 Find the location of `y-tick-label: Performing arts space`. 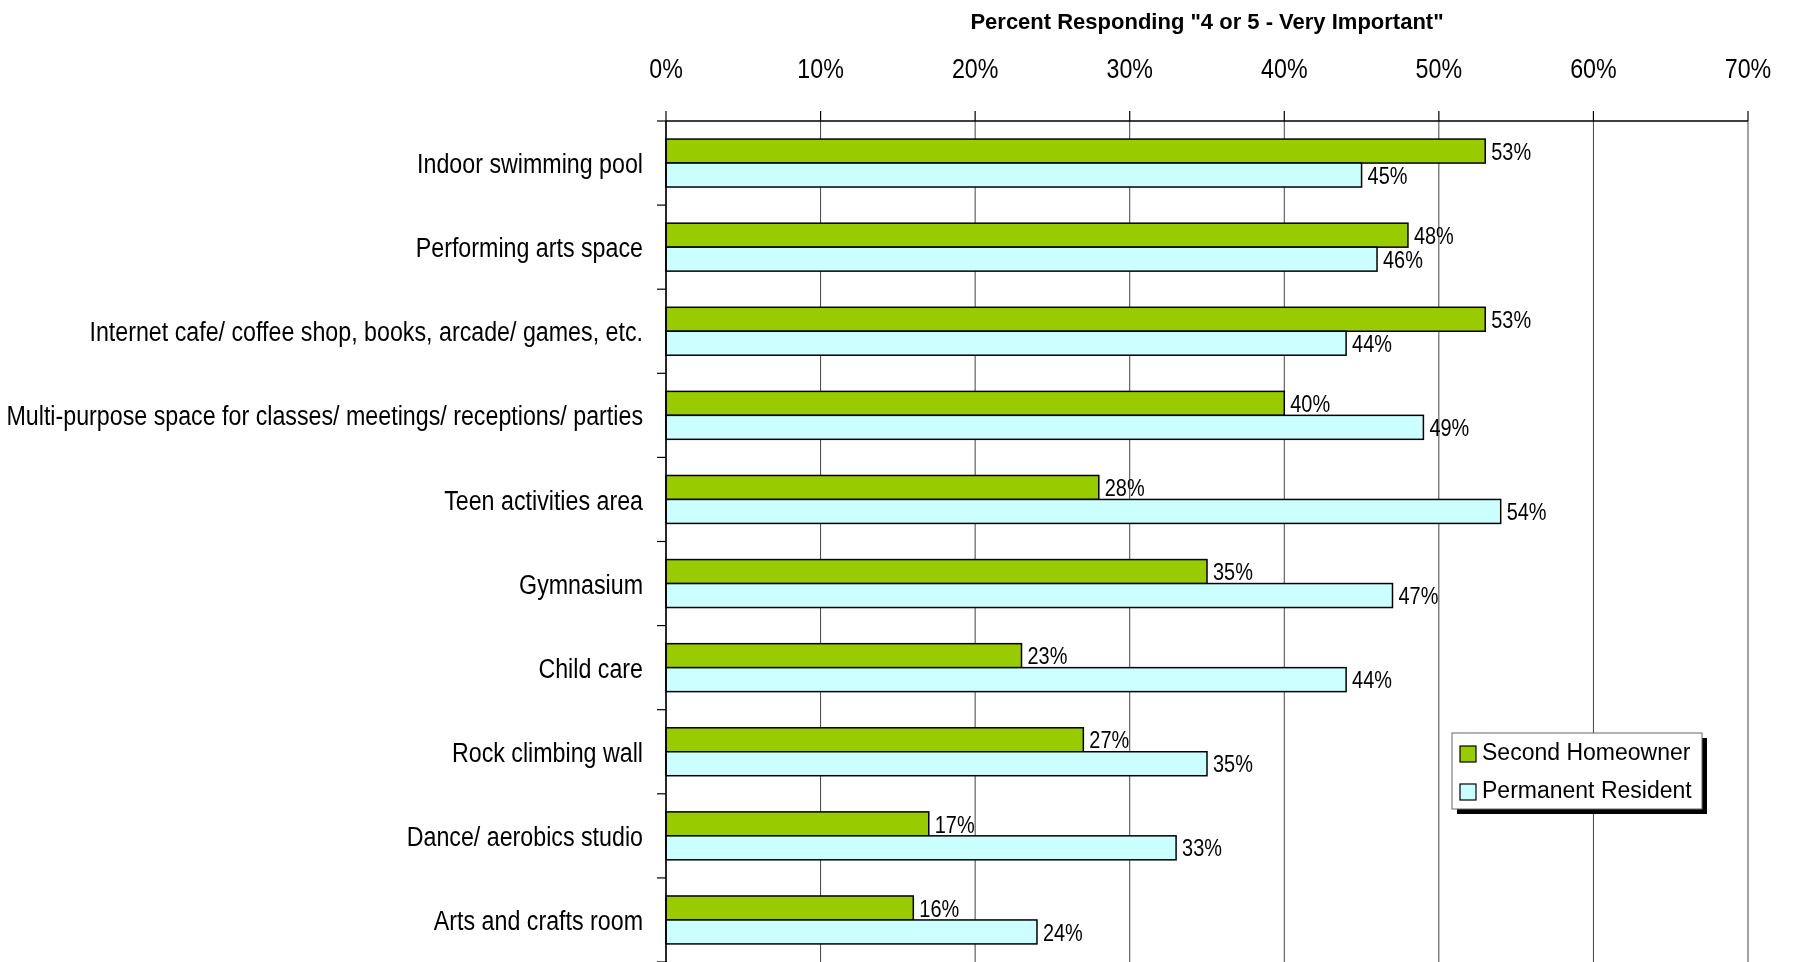

y-tick-label: Performing arts space is located at coordinates (529, 247).